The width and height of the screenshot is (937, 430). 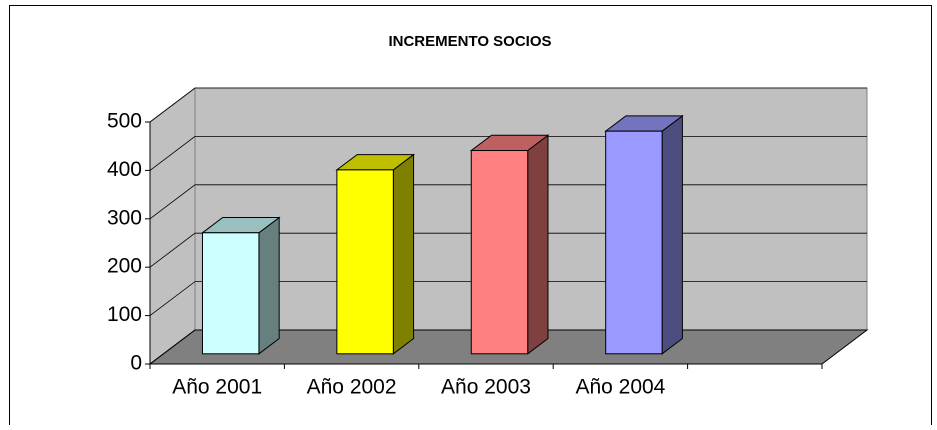 I want to click on y-tick-label: 400, so click(x=124, y=169).